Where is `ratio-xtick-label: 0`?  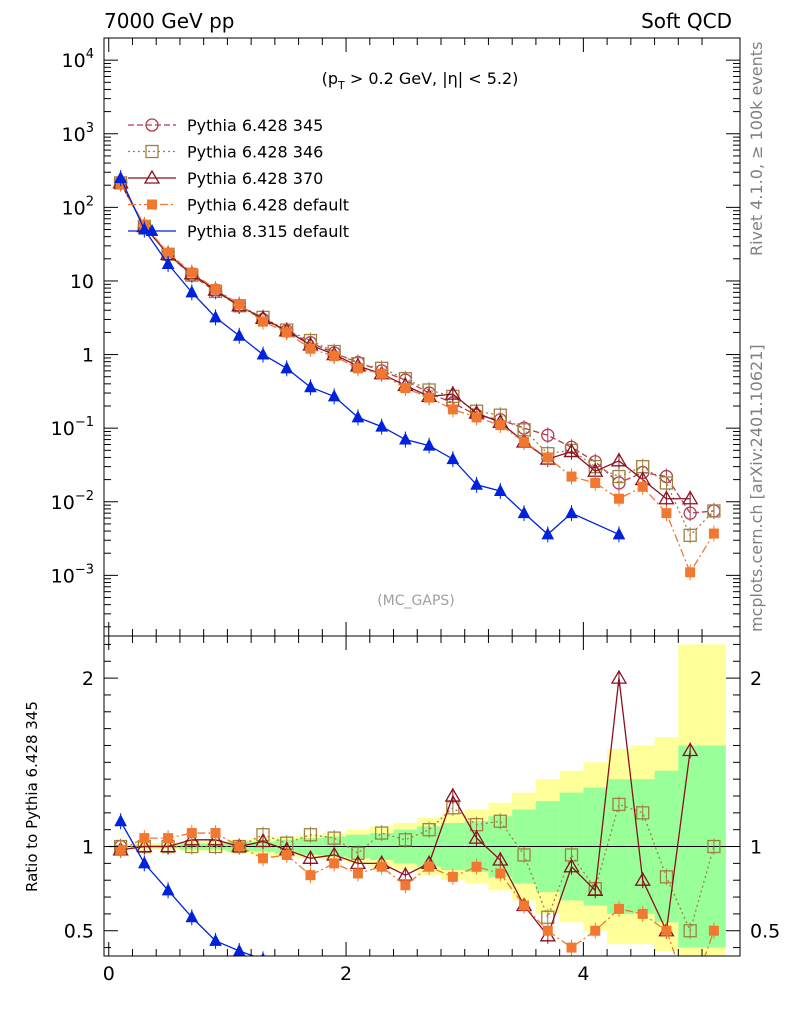
ratio-xtick-label: 0 is located at coordinates (109, 974).